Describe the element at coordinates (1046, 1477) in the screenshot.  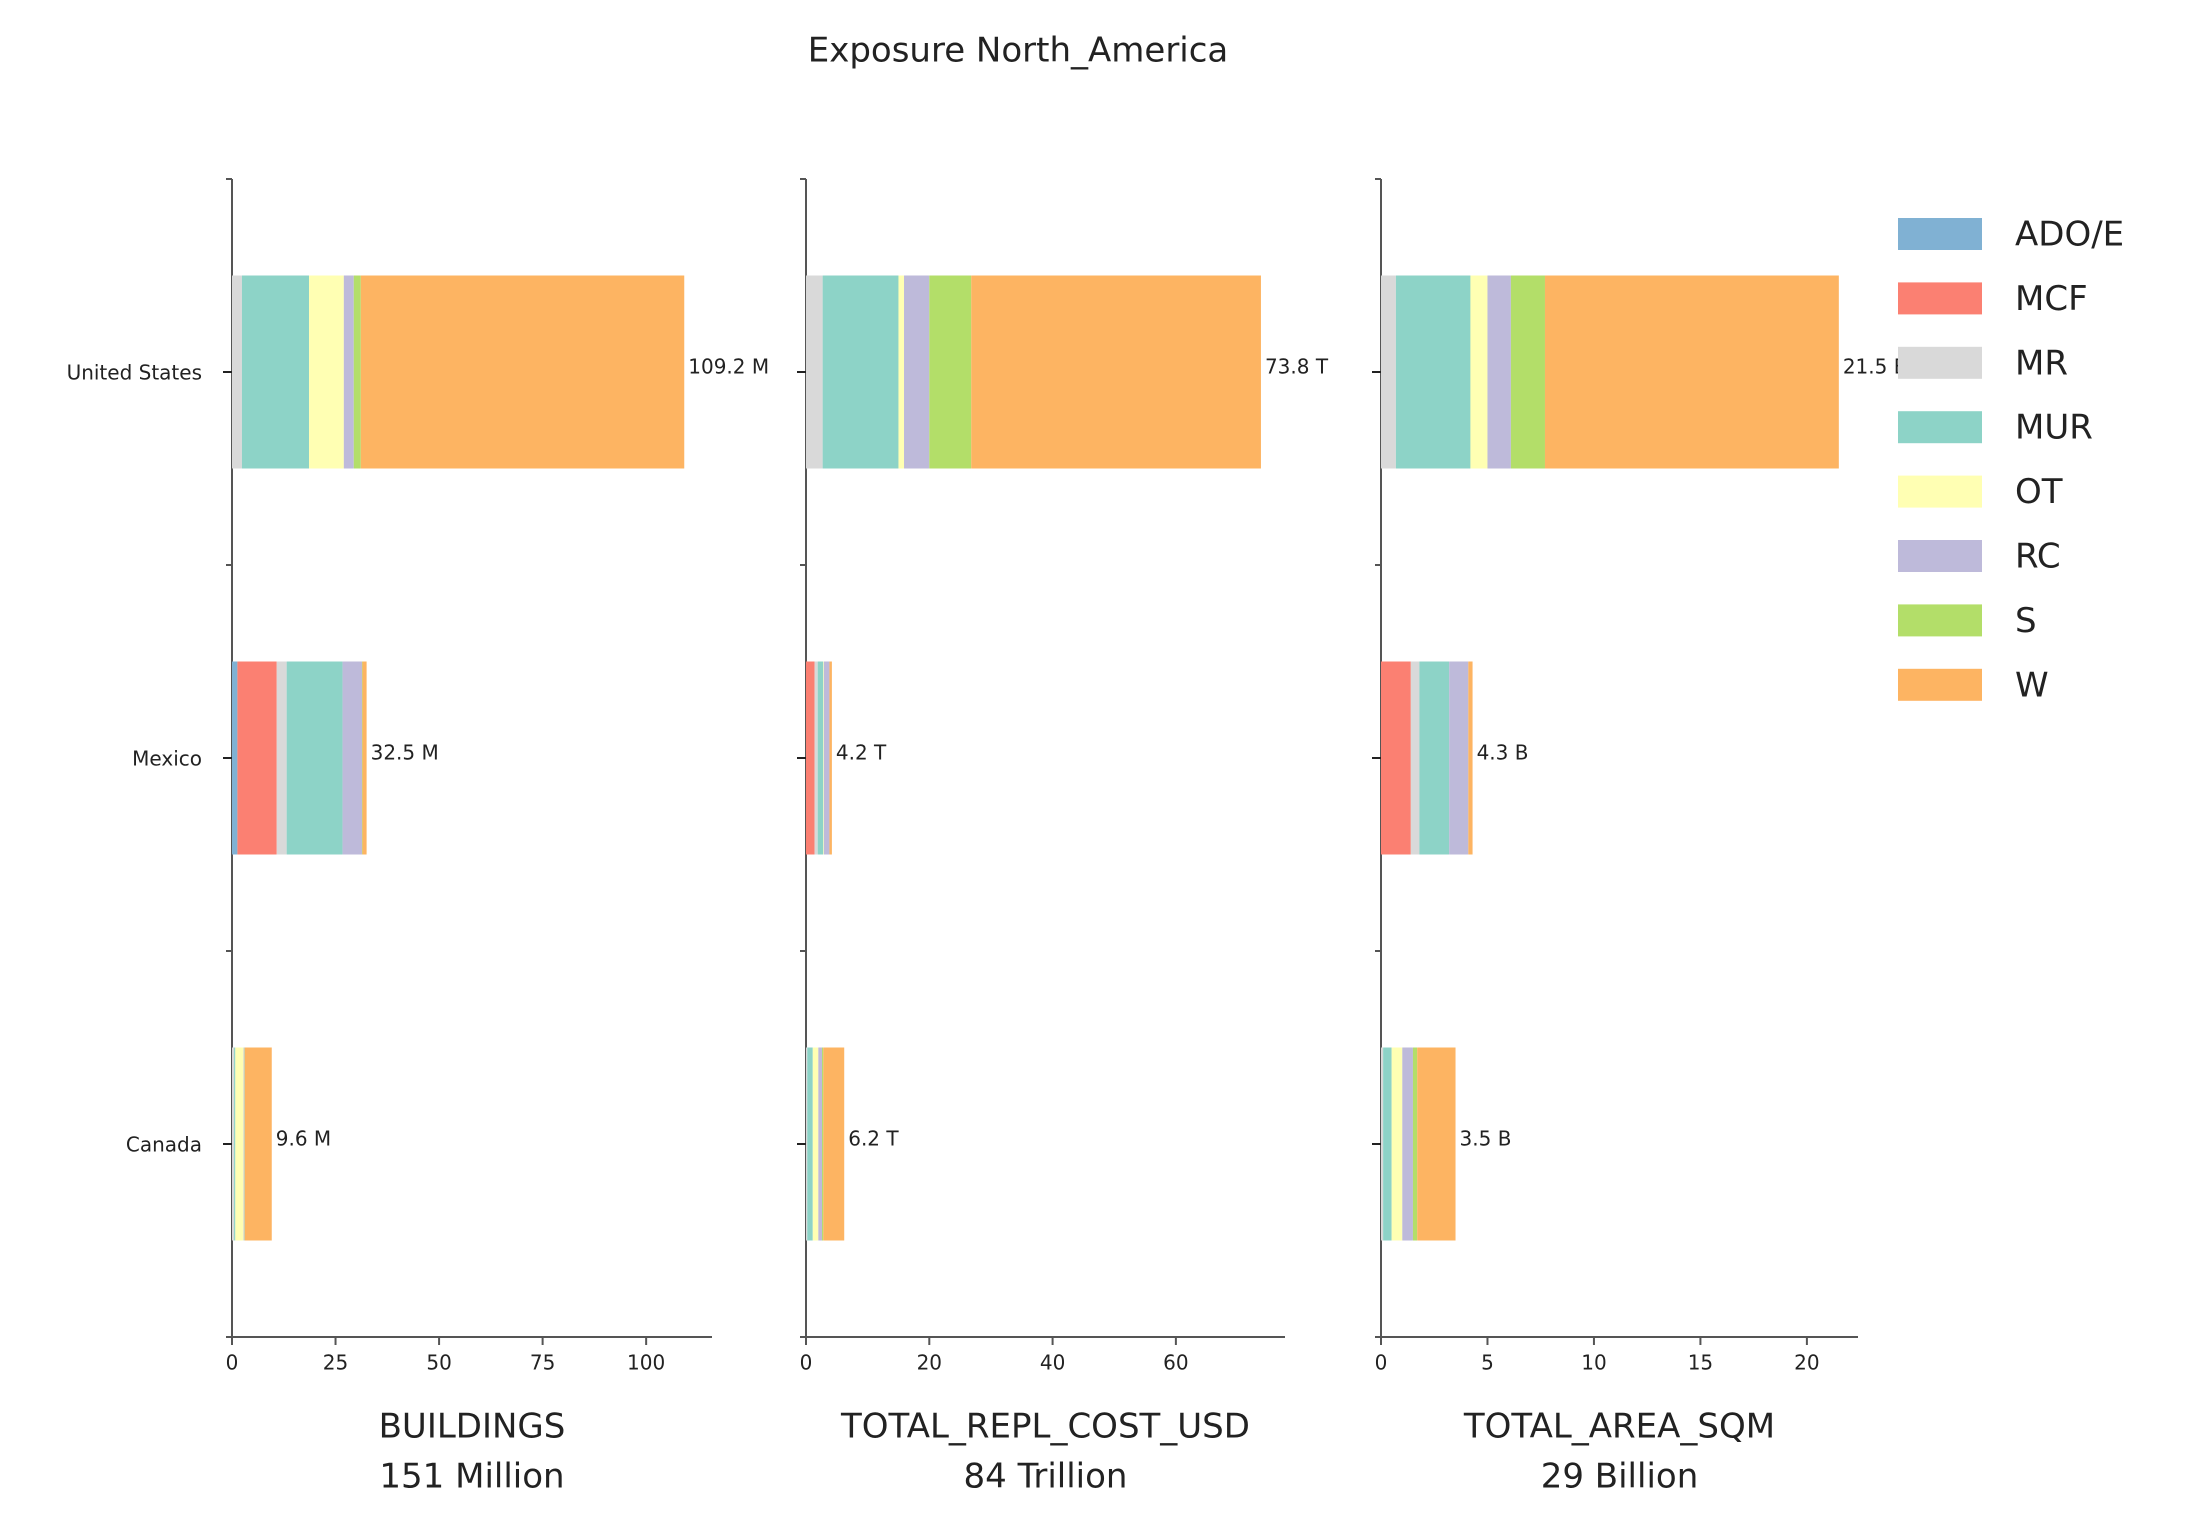
I see `x-axis-sublabel: 84 Trillion` at that location.